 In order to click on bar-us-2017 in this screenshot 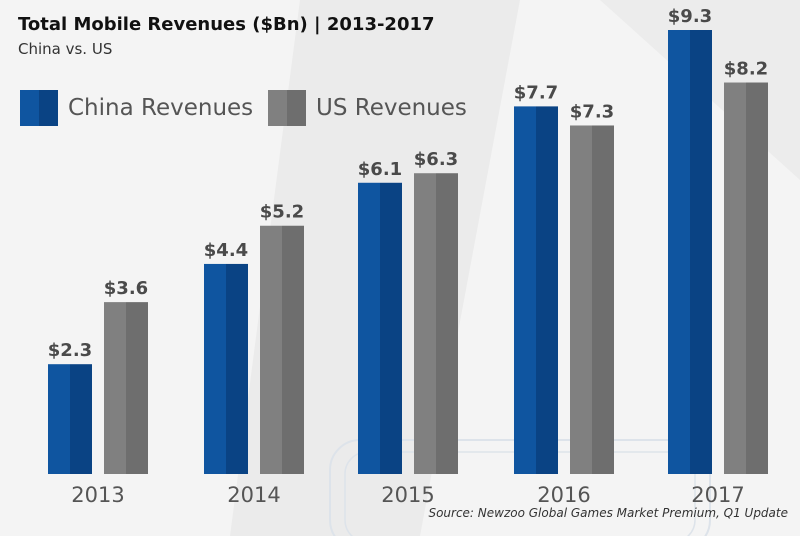, I will do `click(746, 278)`.